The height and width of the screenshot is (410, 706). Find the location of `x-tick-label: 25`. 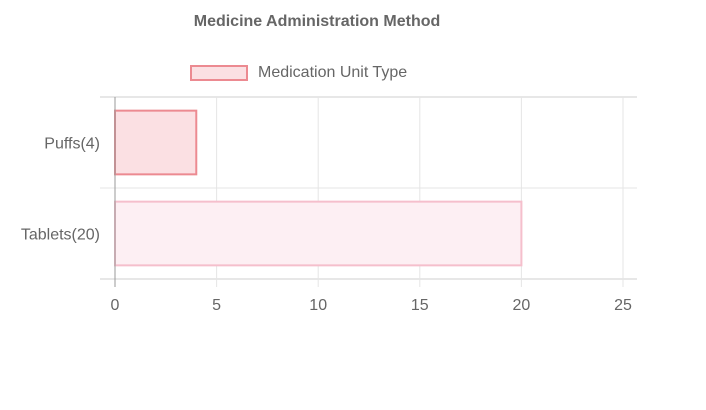

x-tick-label: 25 is located at coordinates (623, 305).